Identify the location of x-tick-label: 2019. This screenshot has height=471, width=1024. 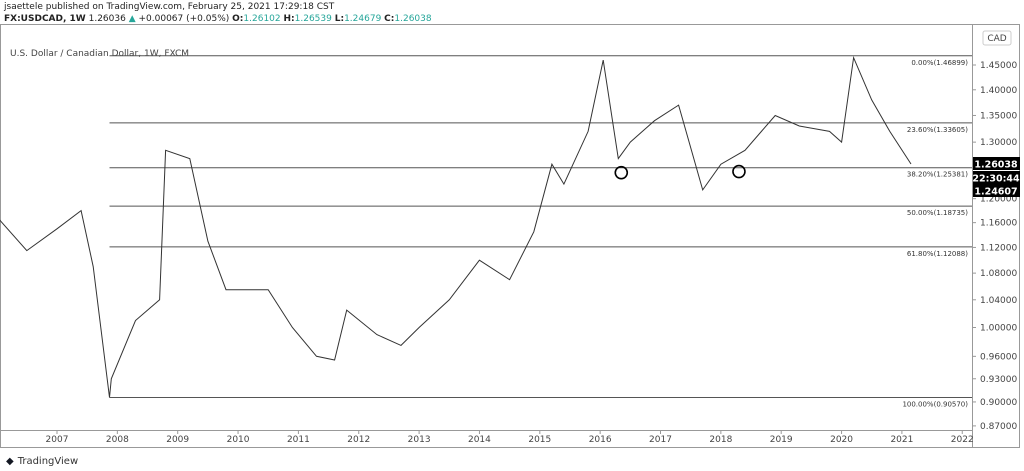
(781, 440).